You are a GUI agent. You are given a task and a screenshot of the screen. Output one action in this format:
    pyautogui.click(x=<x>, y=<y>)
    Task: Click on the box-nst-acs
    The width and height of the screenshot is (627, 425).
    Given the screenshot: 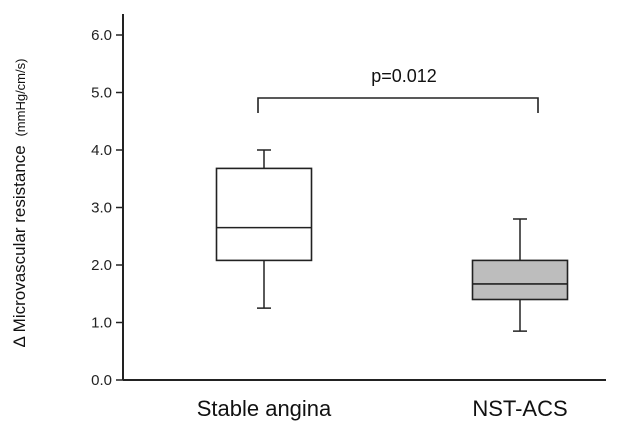 What is the action you would take?
    pyautogui.click(x=520, y=275)
    